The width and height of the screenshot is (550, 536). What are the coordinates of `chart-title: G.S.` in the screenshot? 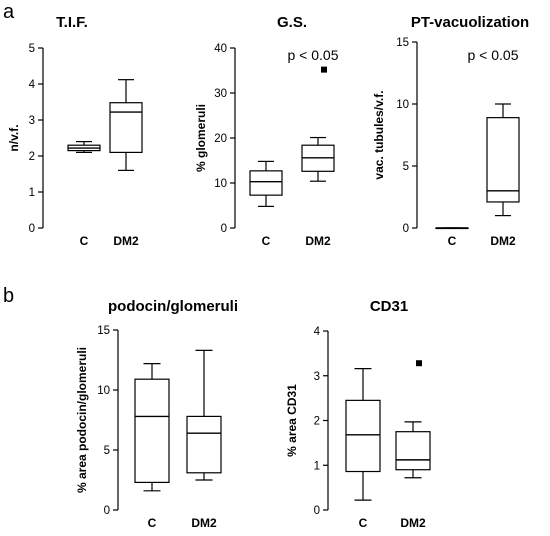 It's located at (292, 22).